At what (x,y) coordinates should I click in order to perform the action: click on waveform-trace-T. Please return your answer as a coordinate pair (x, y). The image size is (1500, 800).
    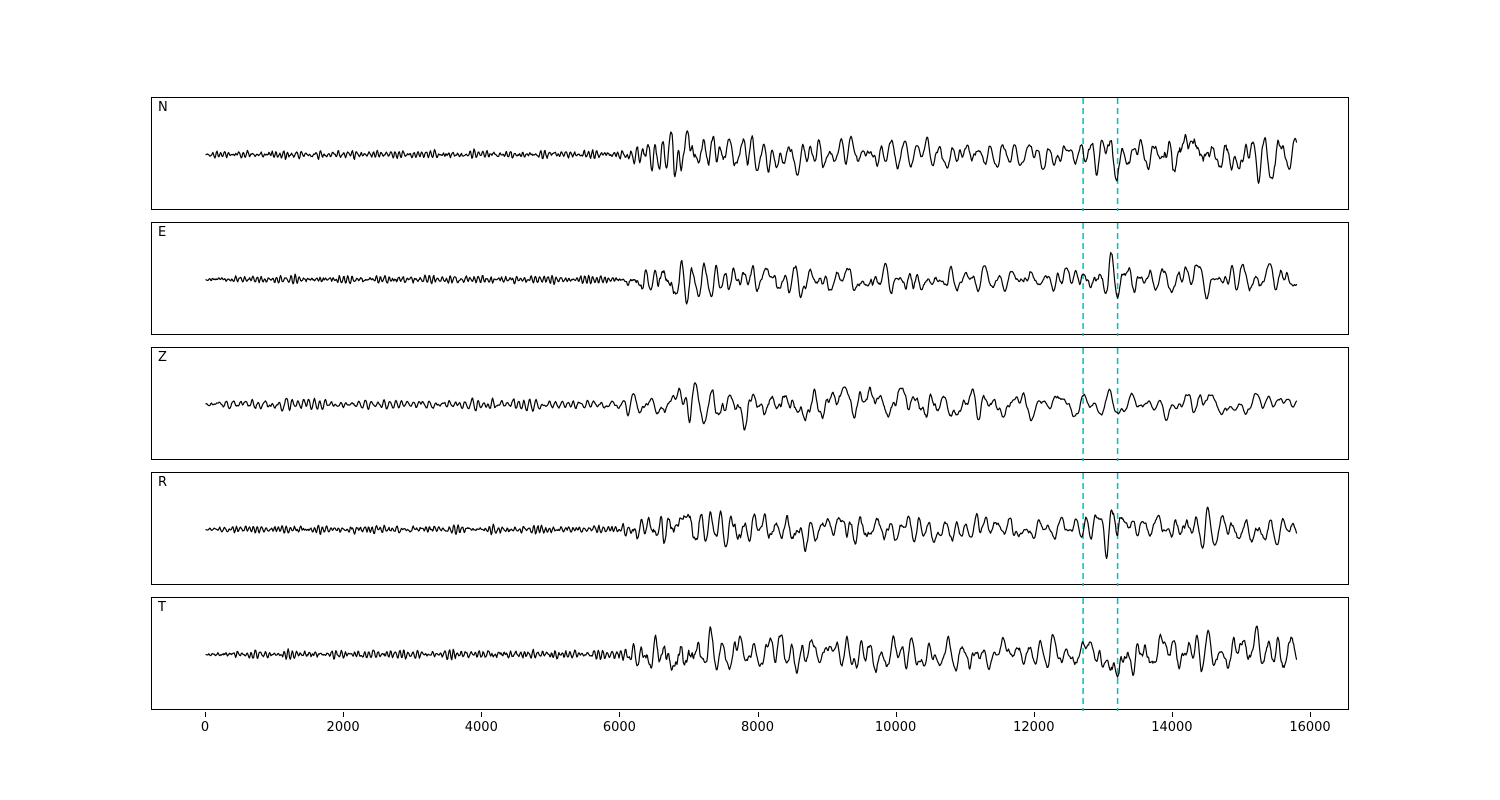
    Looking at the image, I should click on (751, 651).